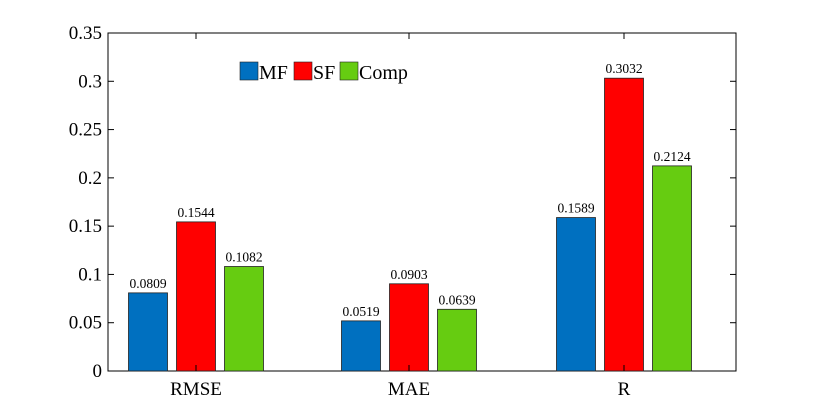 This screenshot has width=830, height=417. What do you see at coordinates (90, 274) in the screenshot?
I see `y-tick-label: 0.1` at bounding box center [90, 274].